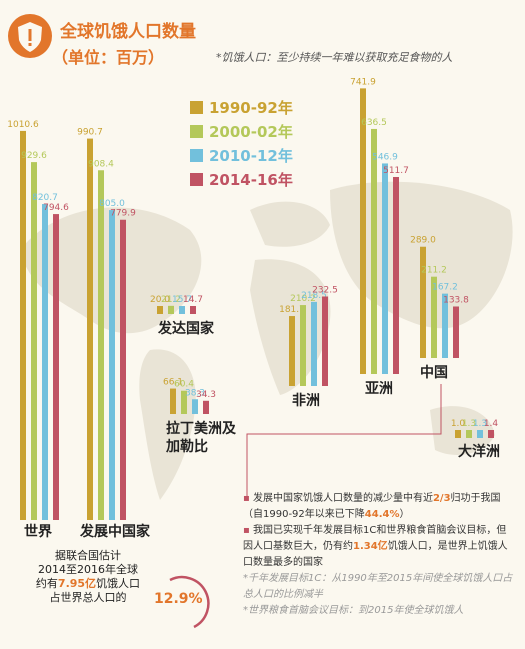  I want to click on bar-value-label: 289.0, so click(423, 241).